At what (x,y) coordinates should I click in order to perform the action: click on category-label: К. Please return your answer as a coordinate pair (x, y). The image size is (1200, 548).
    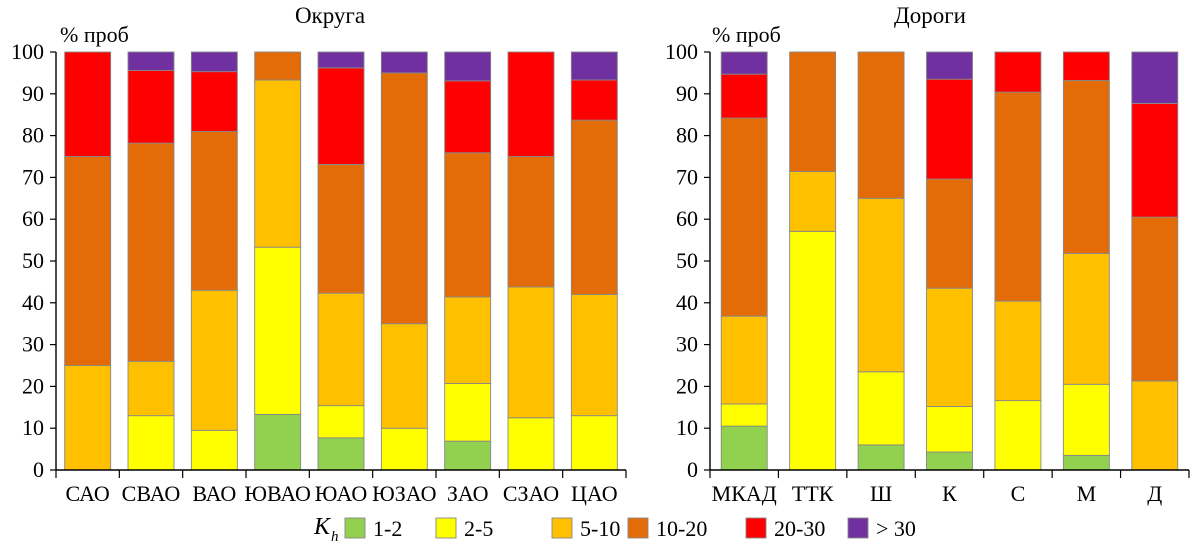
    Looking at the image, I should click on (949, 493).